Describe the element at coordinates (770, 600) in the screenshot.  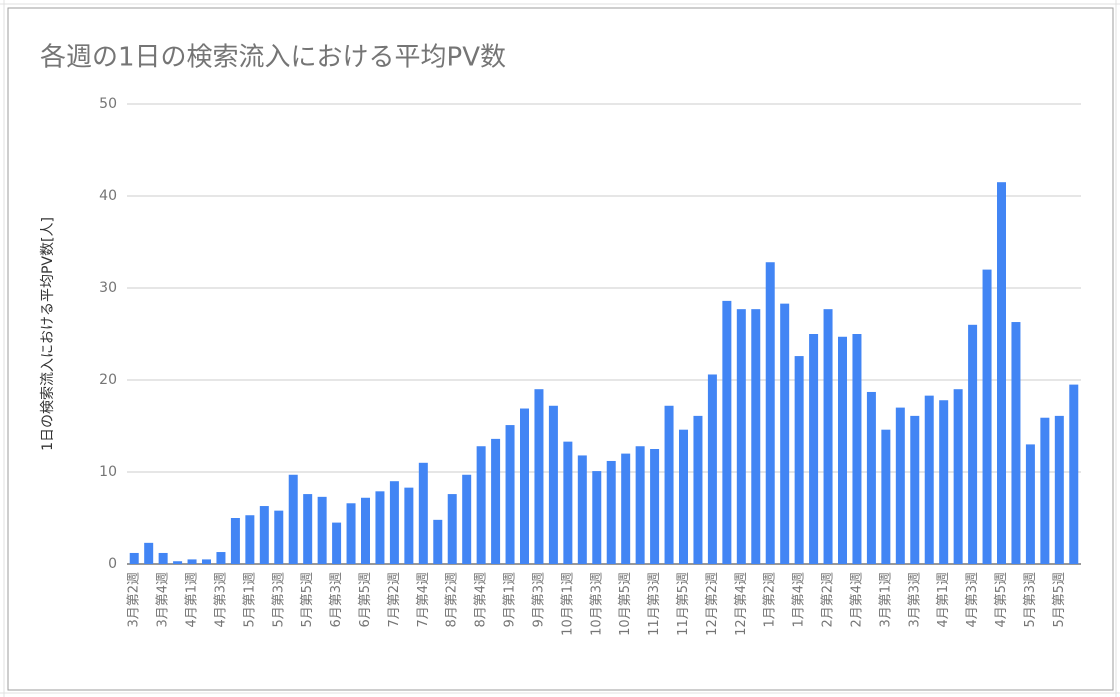
I see `x-tick-label: 1月第2週` at that location.